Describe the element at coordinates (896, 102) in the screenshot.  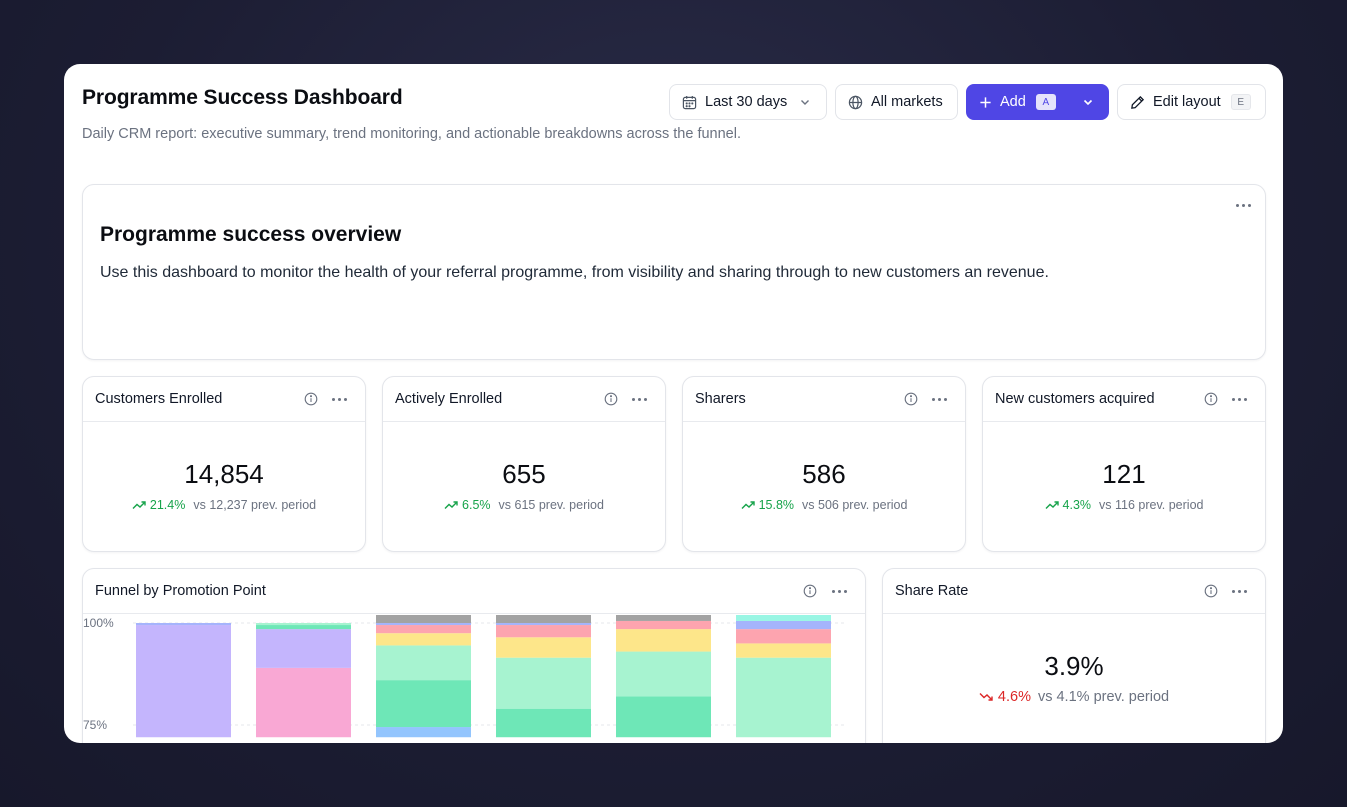
I see `markets-button: All markets` at that location.